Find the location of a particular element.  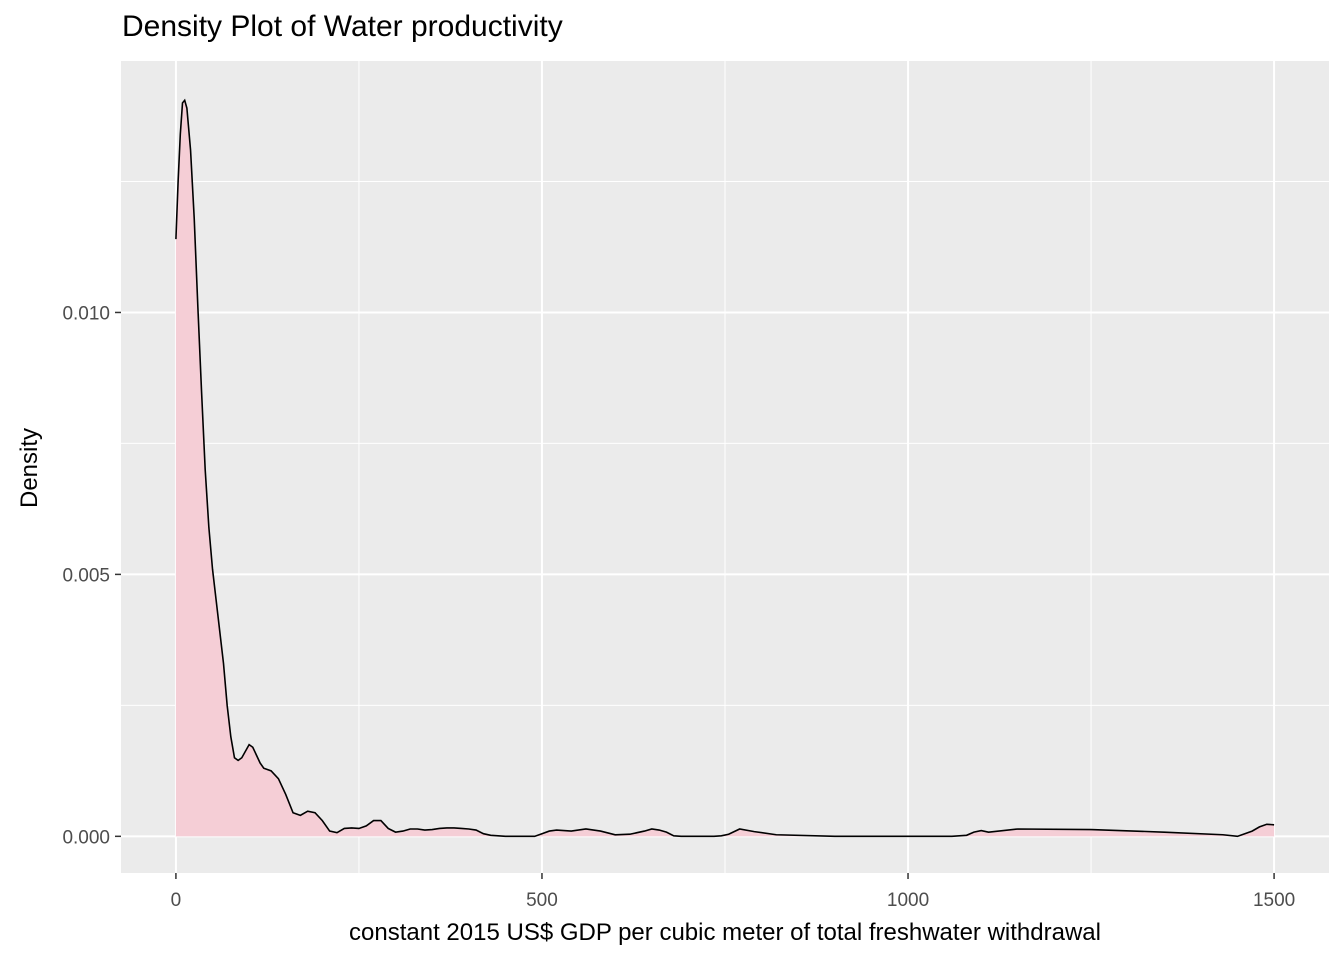

y-axis-ticks: 0.000 0.005 0.010 is located at coordinates (91, 575).